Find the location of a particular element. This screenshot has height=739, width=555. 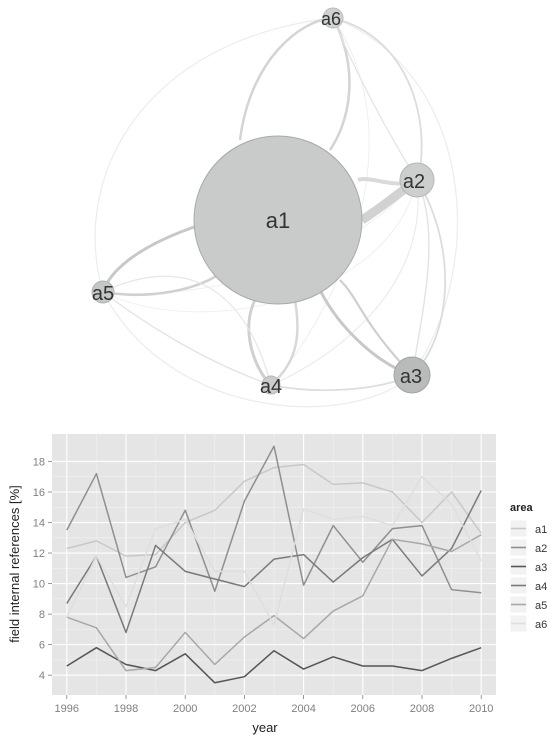

node-a2 is located at coordinates (417, 180).